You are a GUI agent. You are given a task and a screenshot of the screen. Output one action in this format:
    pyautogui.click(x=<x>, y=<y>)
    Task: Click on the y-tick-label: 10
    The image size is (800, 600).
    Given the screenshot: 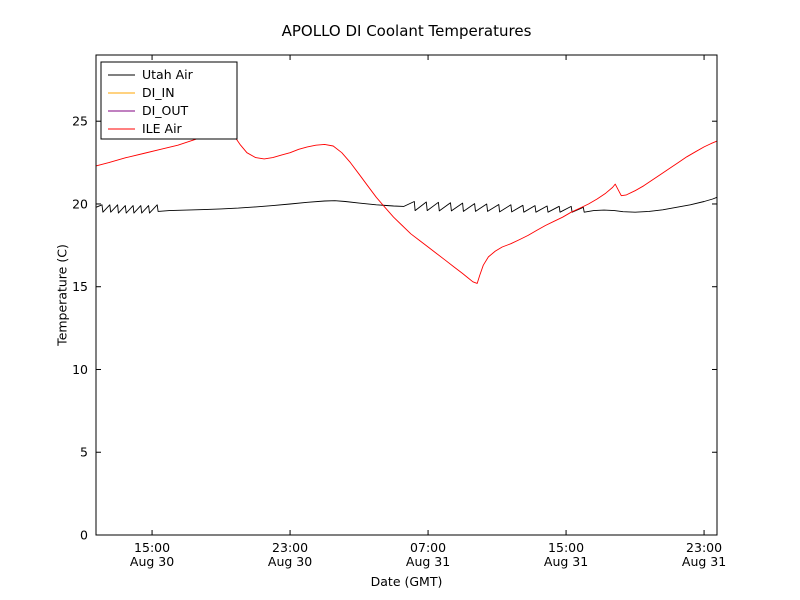 What is the action you would take?
    pyautogui.click(x=80, y=369)
    